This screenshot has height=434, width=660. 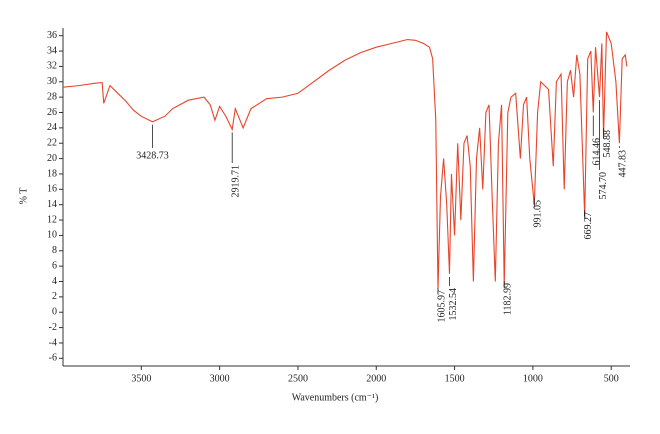 I want to click on peak-label: 447.83, so click(x=623, y=164).